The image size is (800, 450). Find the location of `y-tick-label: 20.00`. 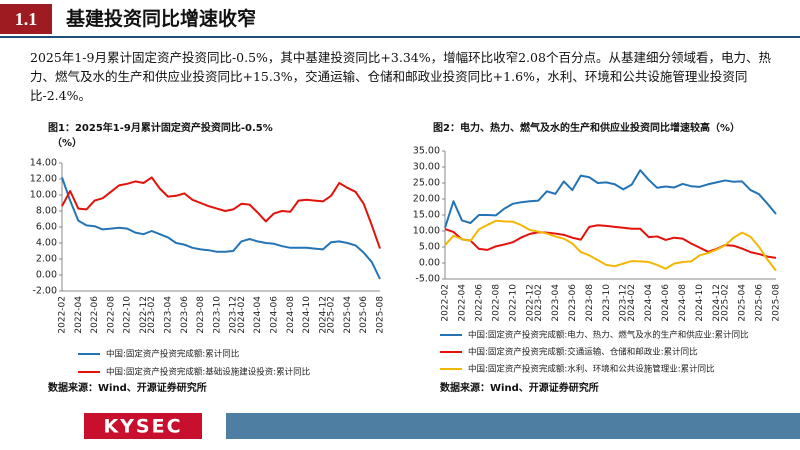

y-tick-label: 20.00 is located at coordinates (426, 199).